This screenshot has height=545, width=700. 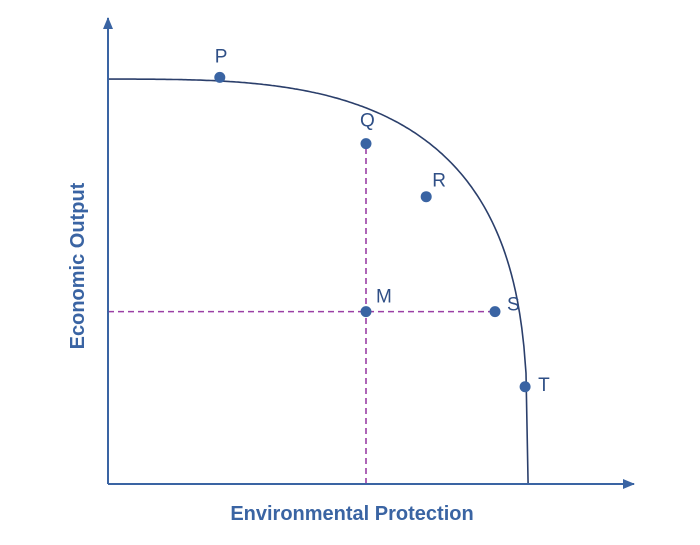 I want to click on y-axis-title: Economic Output, so click(x=78, y=265).